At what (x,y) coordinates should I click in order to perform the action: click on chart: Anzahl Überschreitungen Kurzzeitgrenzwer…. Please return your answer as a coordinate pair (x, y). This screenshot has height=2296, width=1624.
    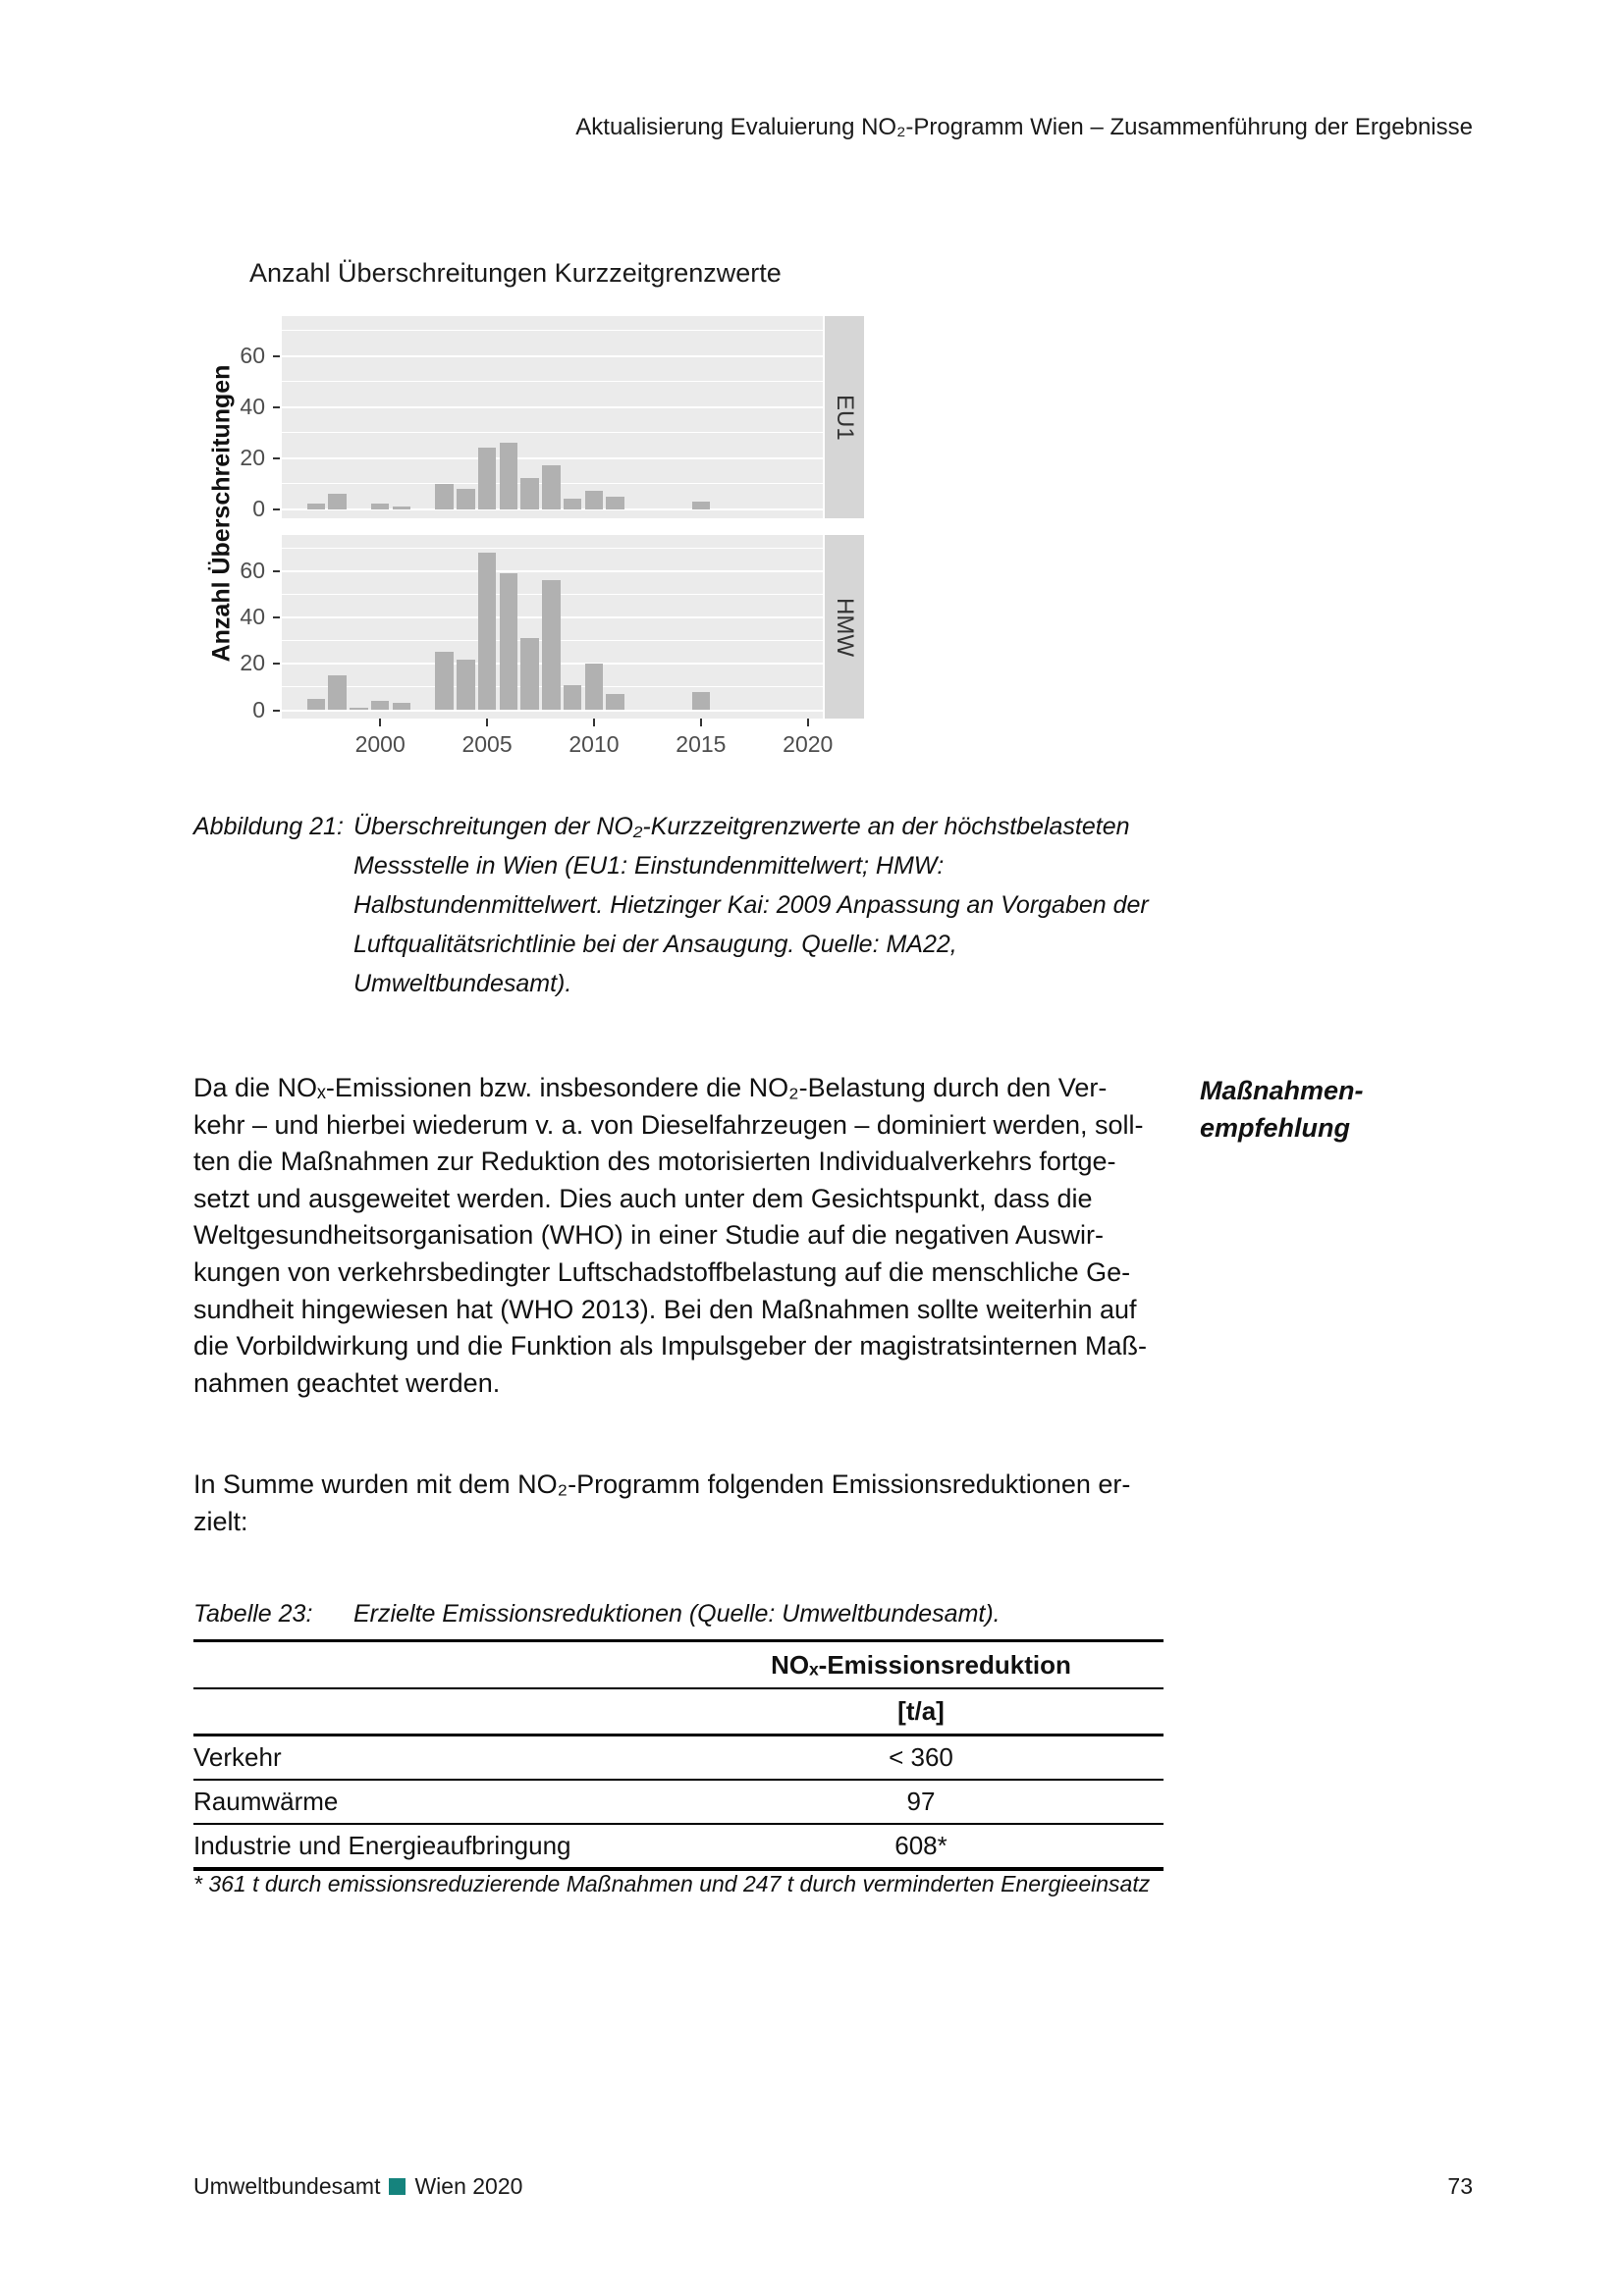
    Looking at the image, I should click on (530, 518).